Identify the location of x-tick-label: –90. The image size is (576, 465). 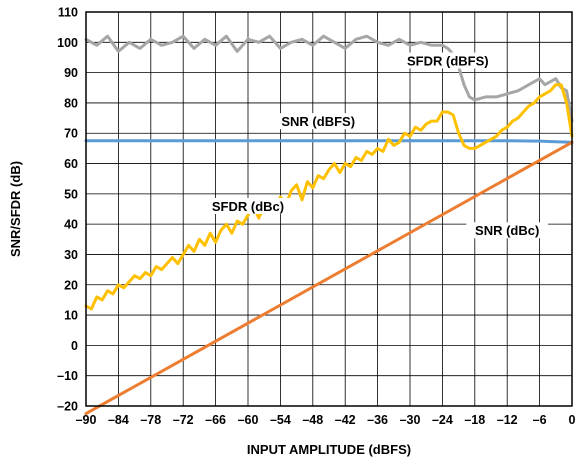
(86, 420).